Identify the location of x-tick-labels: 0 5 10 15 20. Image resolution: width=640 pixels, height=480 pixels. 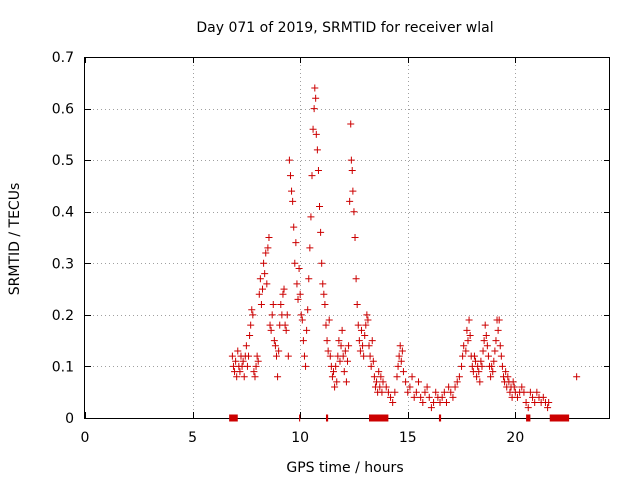
(303, 438).